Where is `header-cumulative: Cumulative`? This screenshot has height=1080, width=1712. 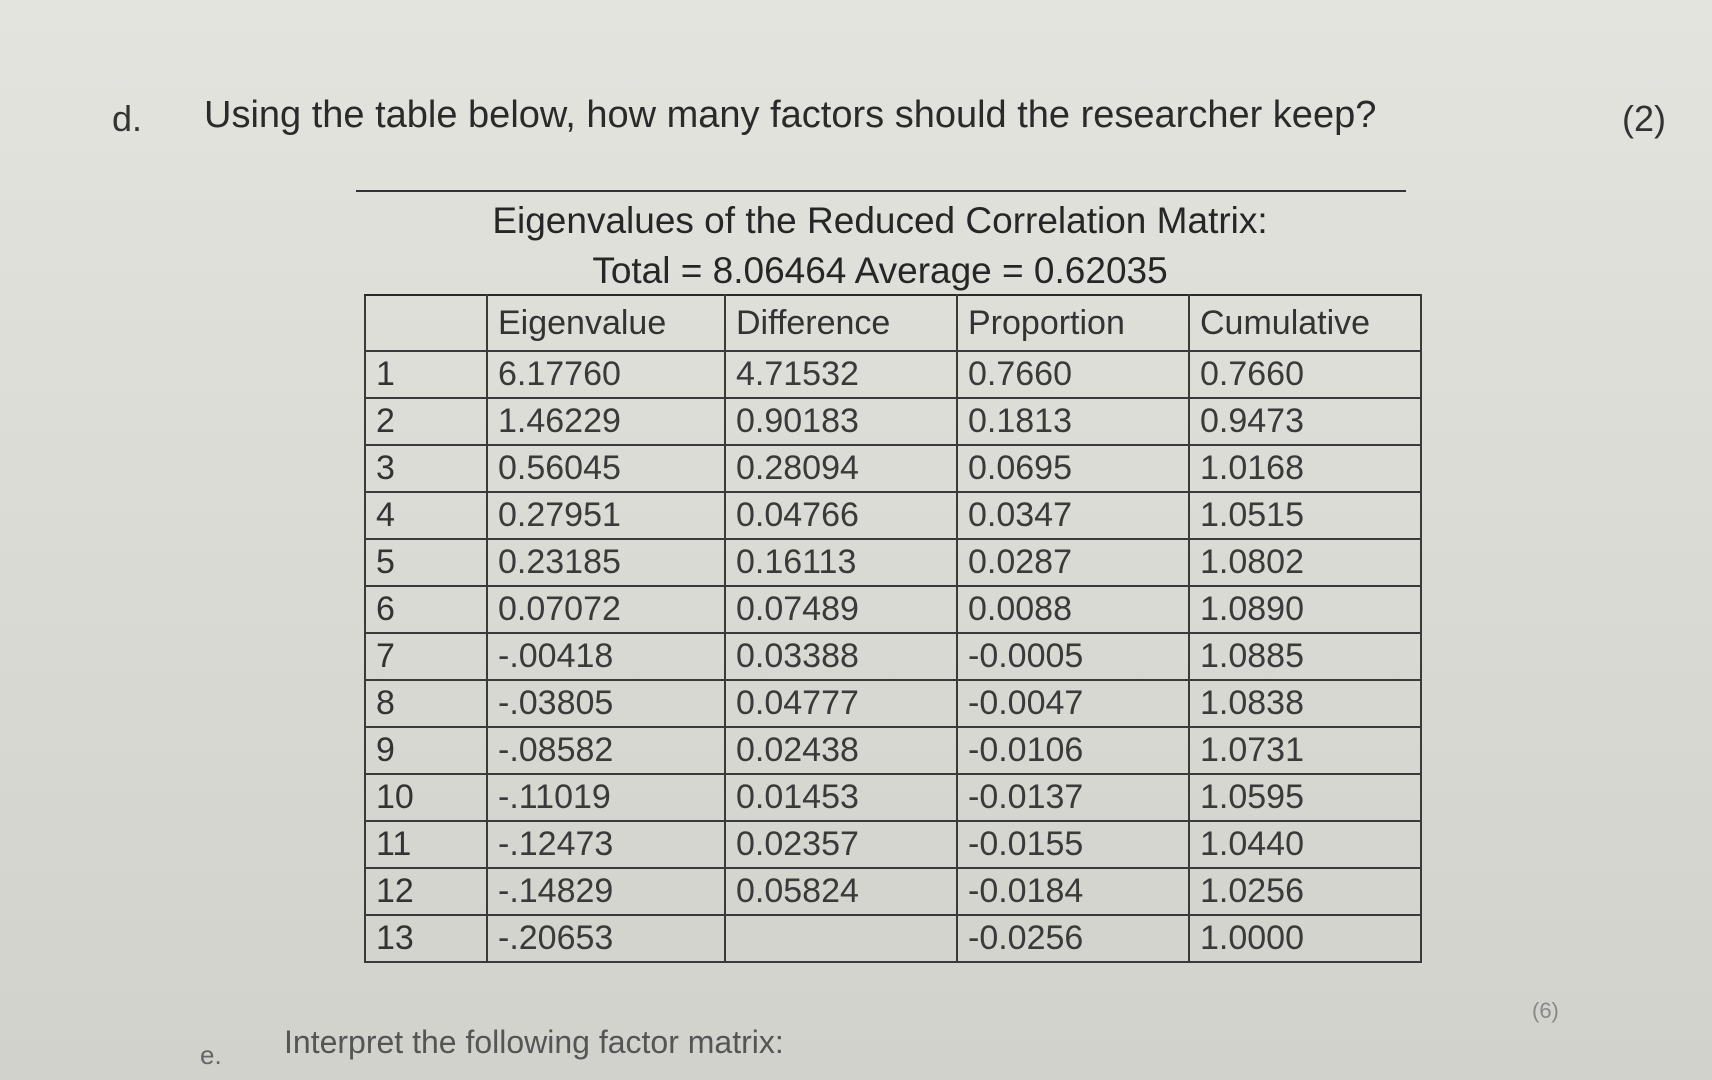 header-cumulative: Cumulative is located at coordinates (1305, 323).